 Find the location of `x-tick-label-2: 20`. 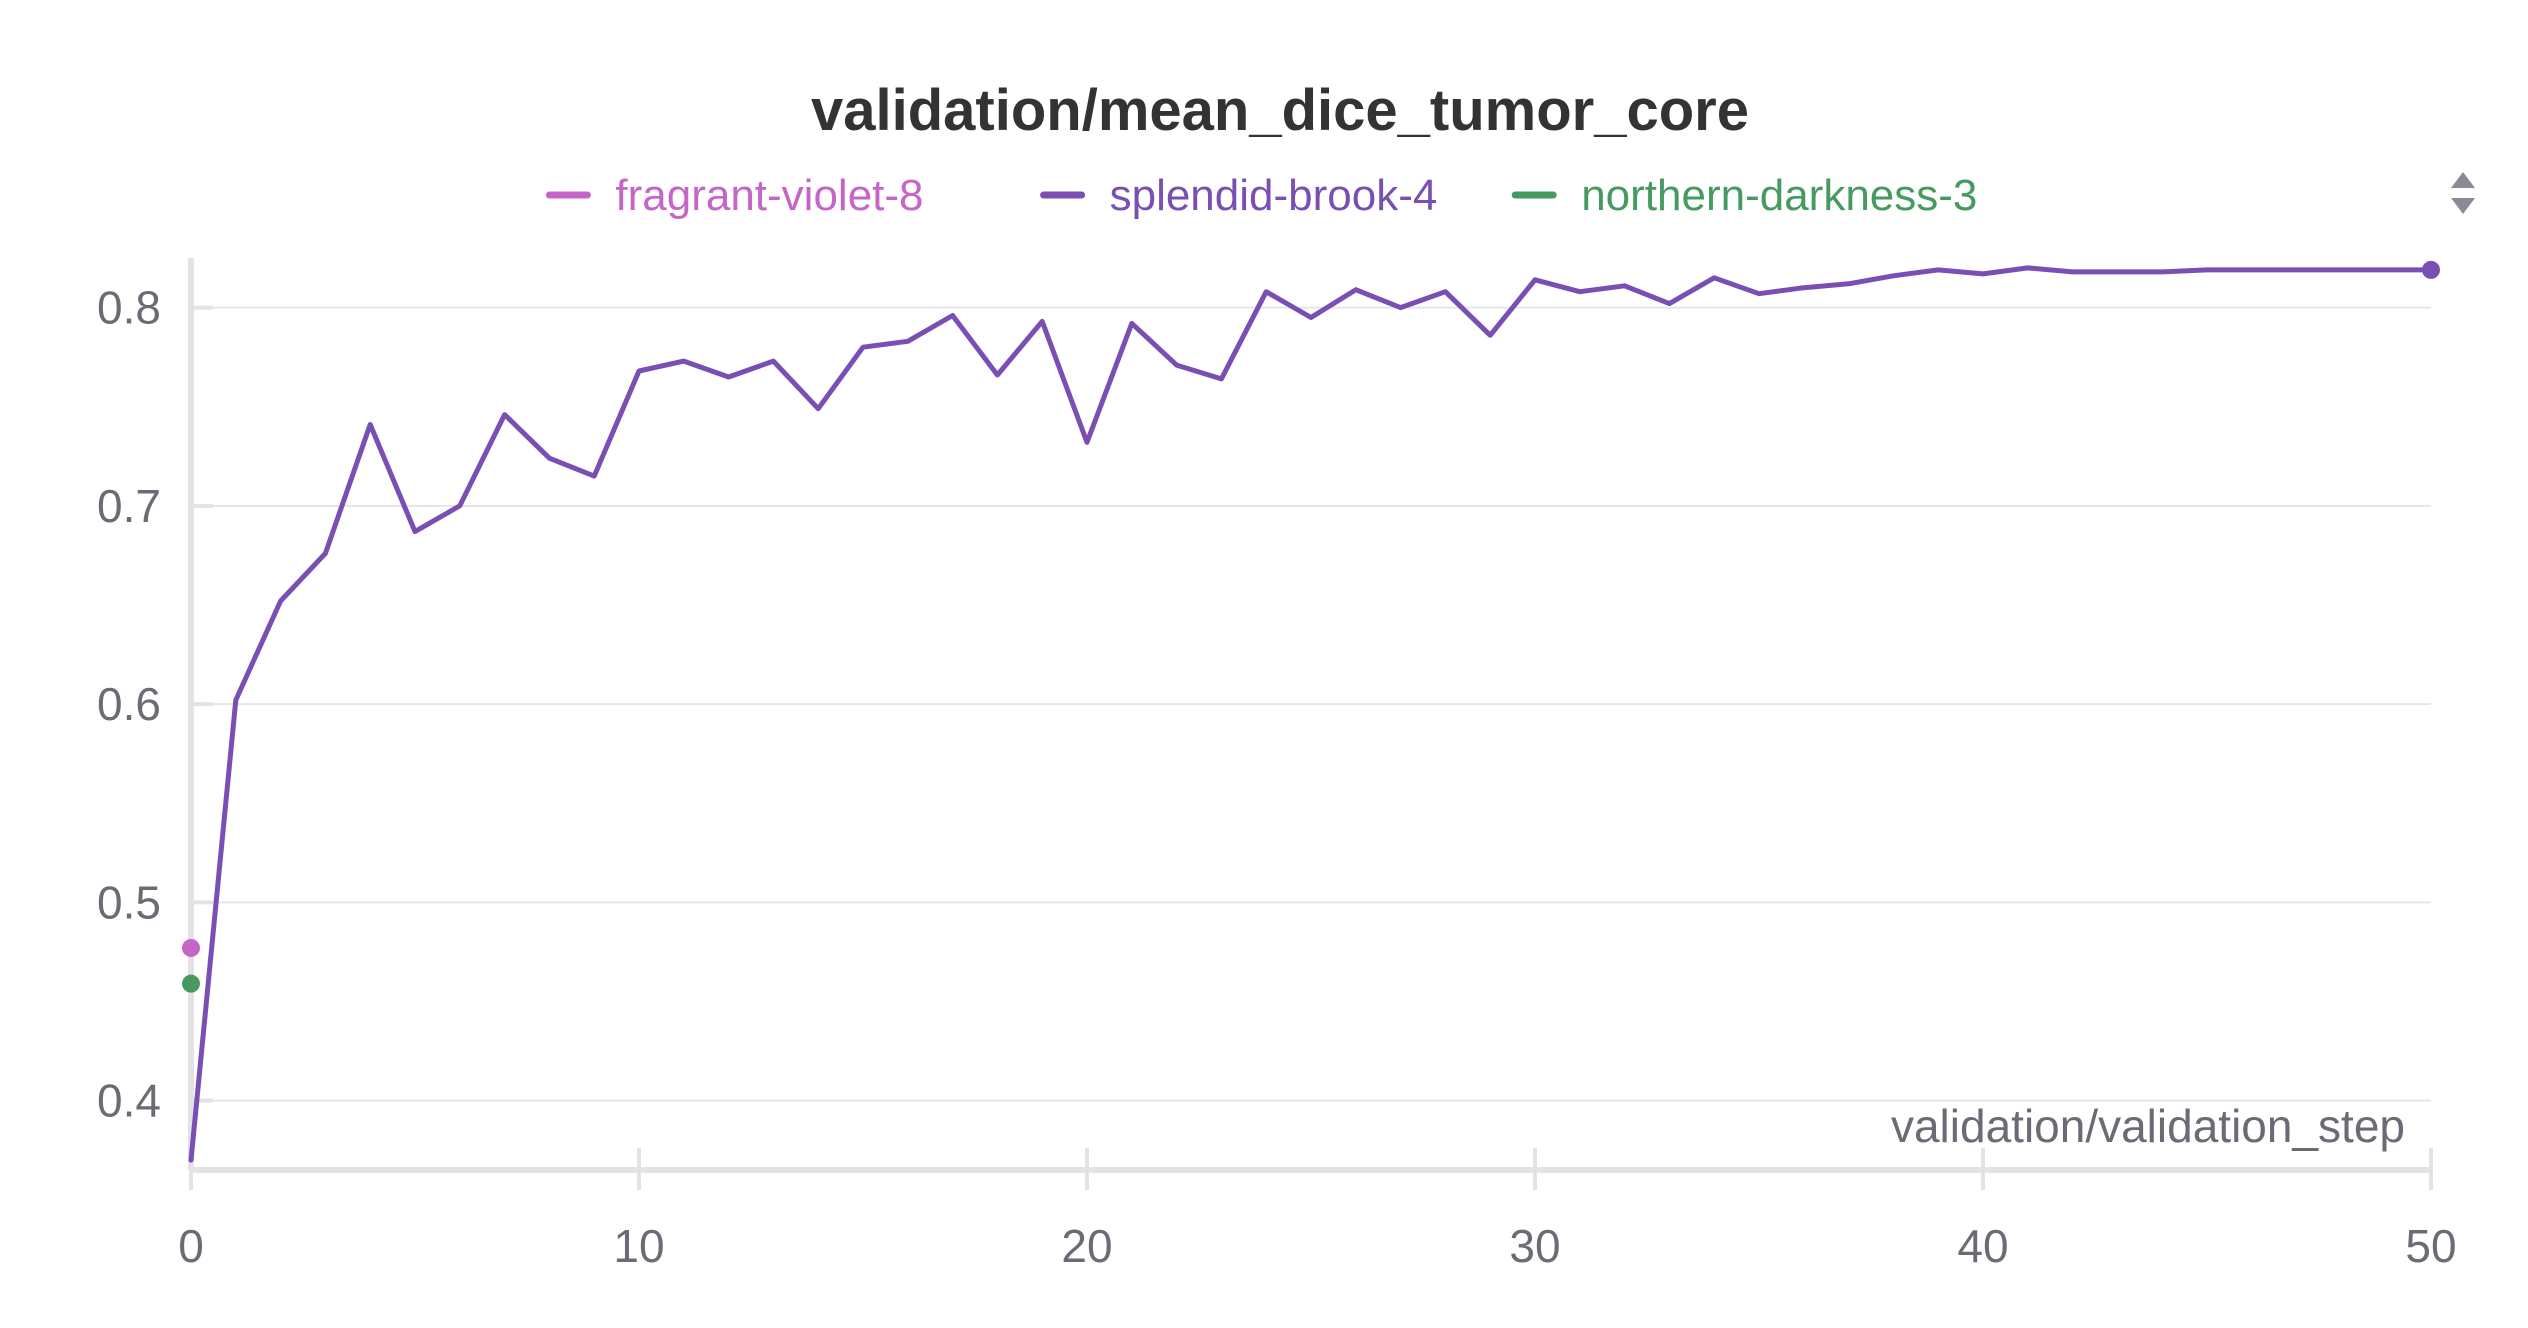

x-tick-label-2: 20 is located at coordinates (1086, 1246).